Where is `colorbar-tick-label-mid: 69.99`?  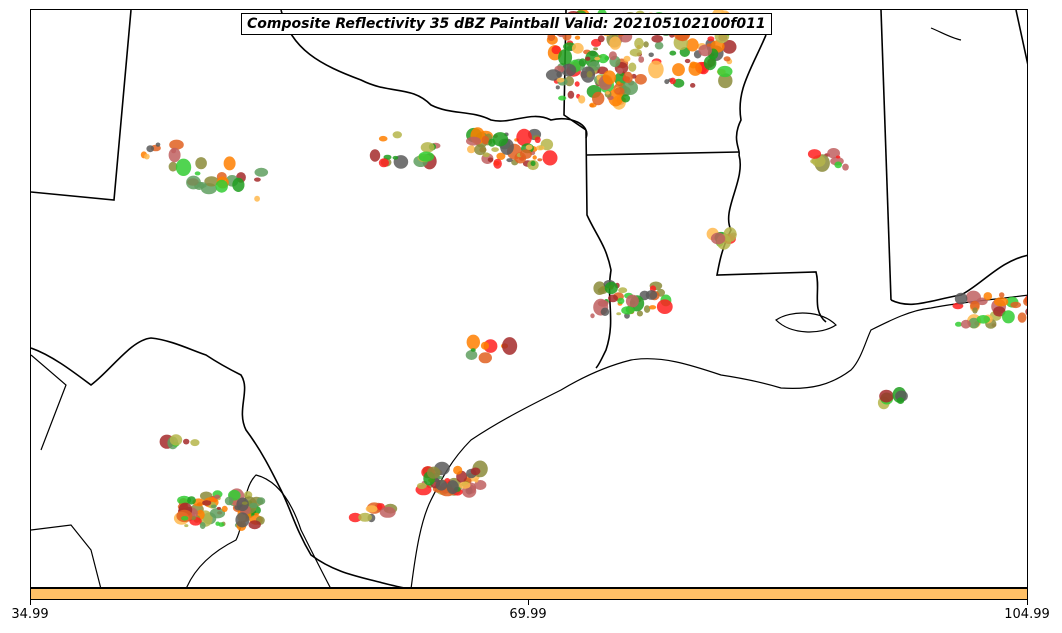 colorbar-tick-label-mid: 69.99 is located at coordinates (528, 614).